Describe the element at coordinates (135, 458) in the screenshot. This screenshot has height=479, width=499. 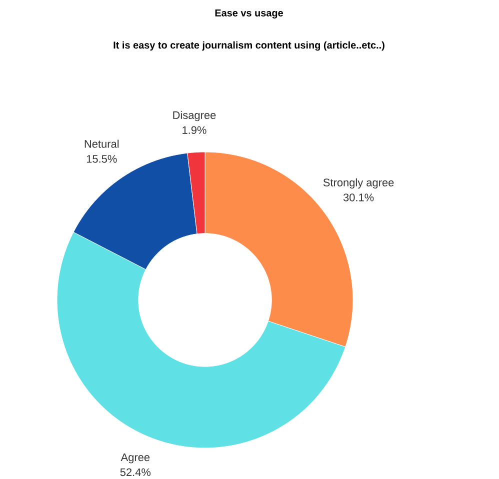
I see `slice-label: Agree` at that location.